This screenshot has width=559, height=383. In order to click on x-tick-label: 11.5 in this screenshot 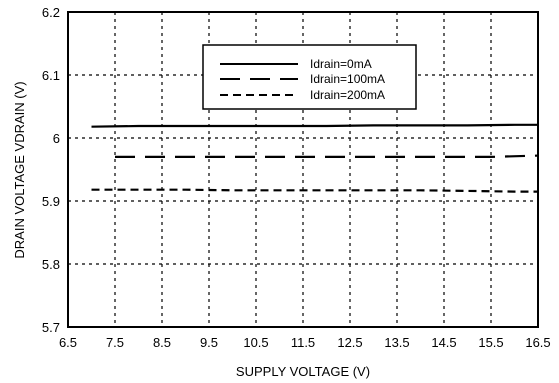, I will do `click(303, 342)`.